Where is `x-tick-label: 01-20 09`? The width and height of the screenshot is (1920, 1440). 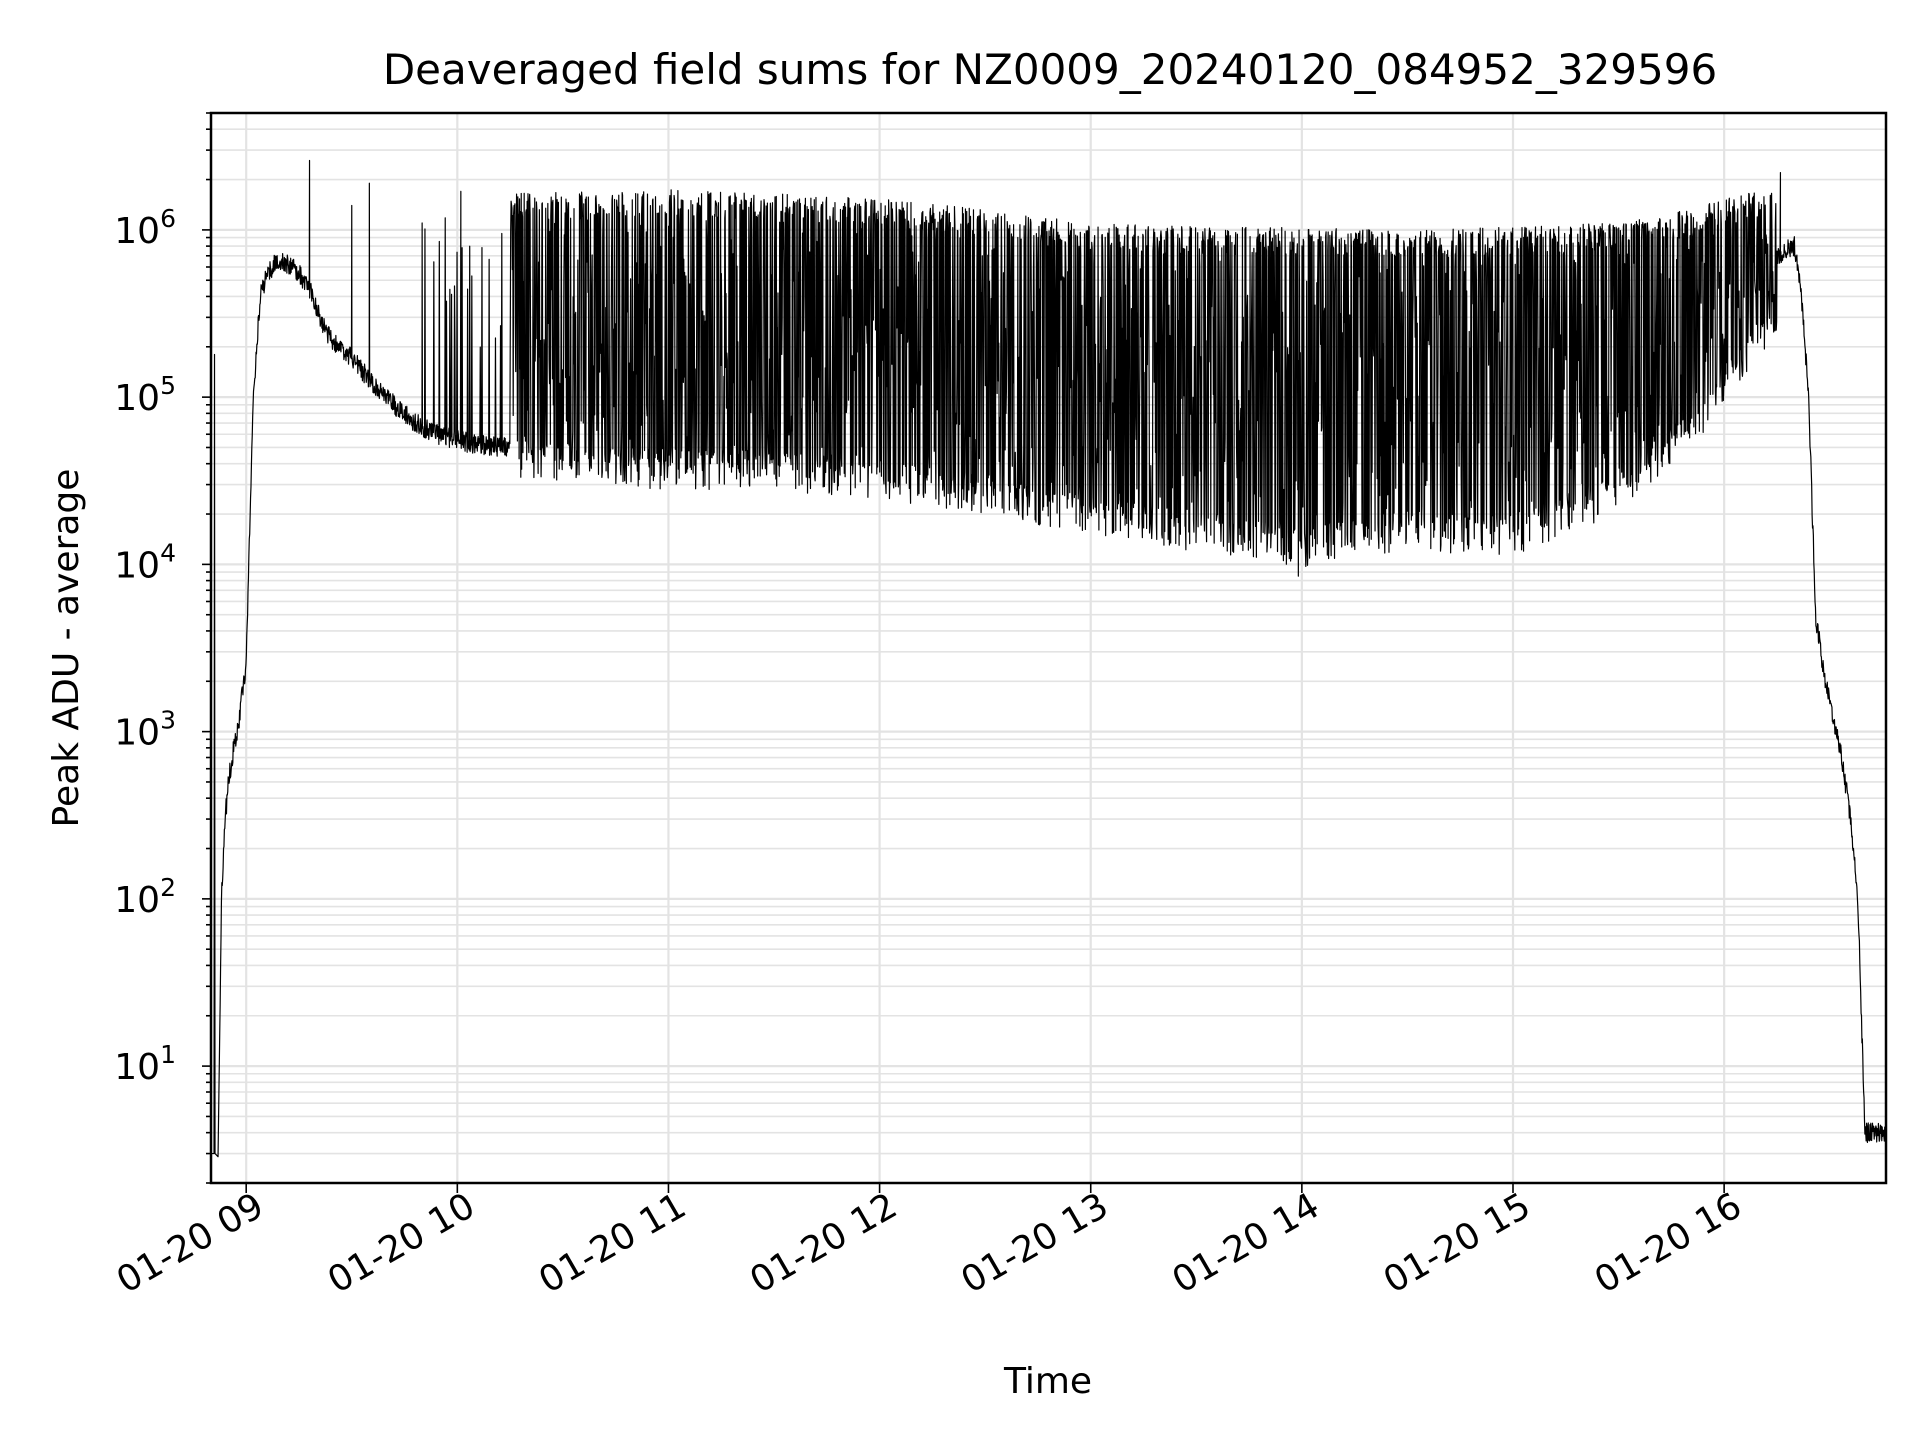 x-tick-label: 01-20 09 is located at coordinates (190, 1243).